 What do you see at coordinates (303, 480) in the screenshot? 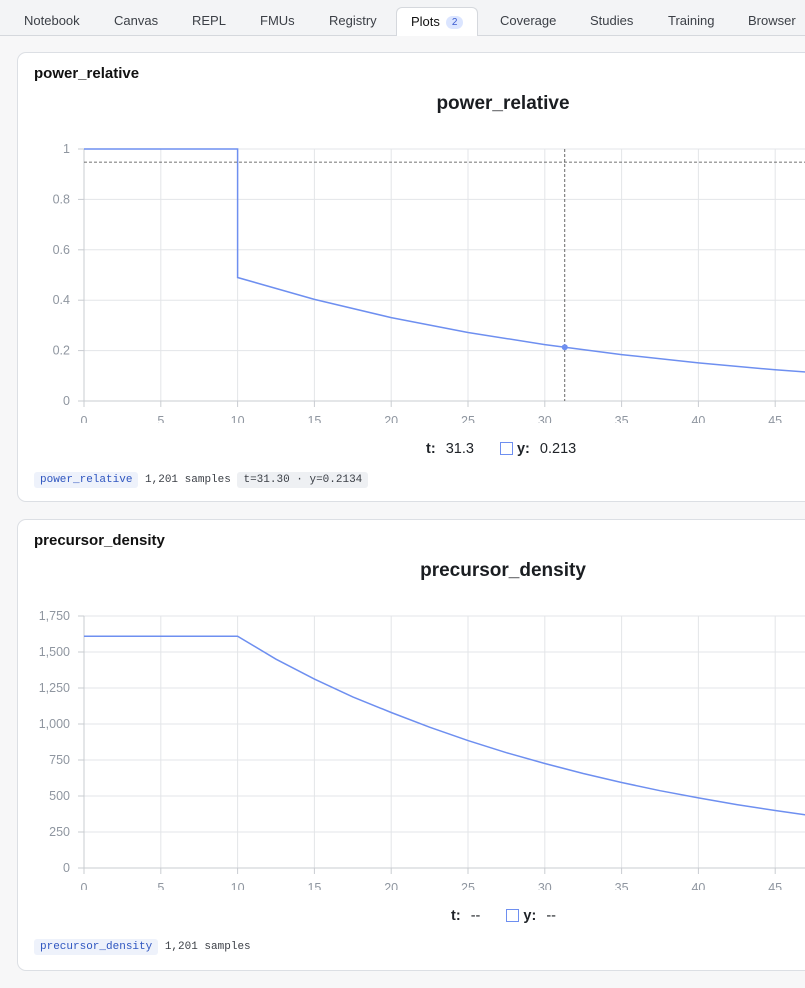
I see `cursor-readout: t=31.30 · y=0.2134` at bounding box center [303, 480].